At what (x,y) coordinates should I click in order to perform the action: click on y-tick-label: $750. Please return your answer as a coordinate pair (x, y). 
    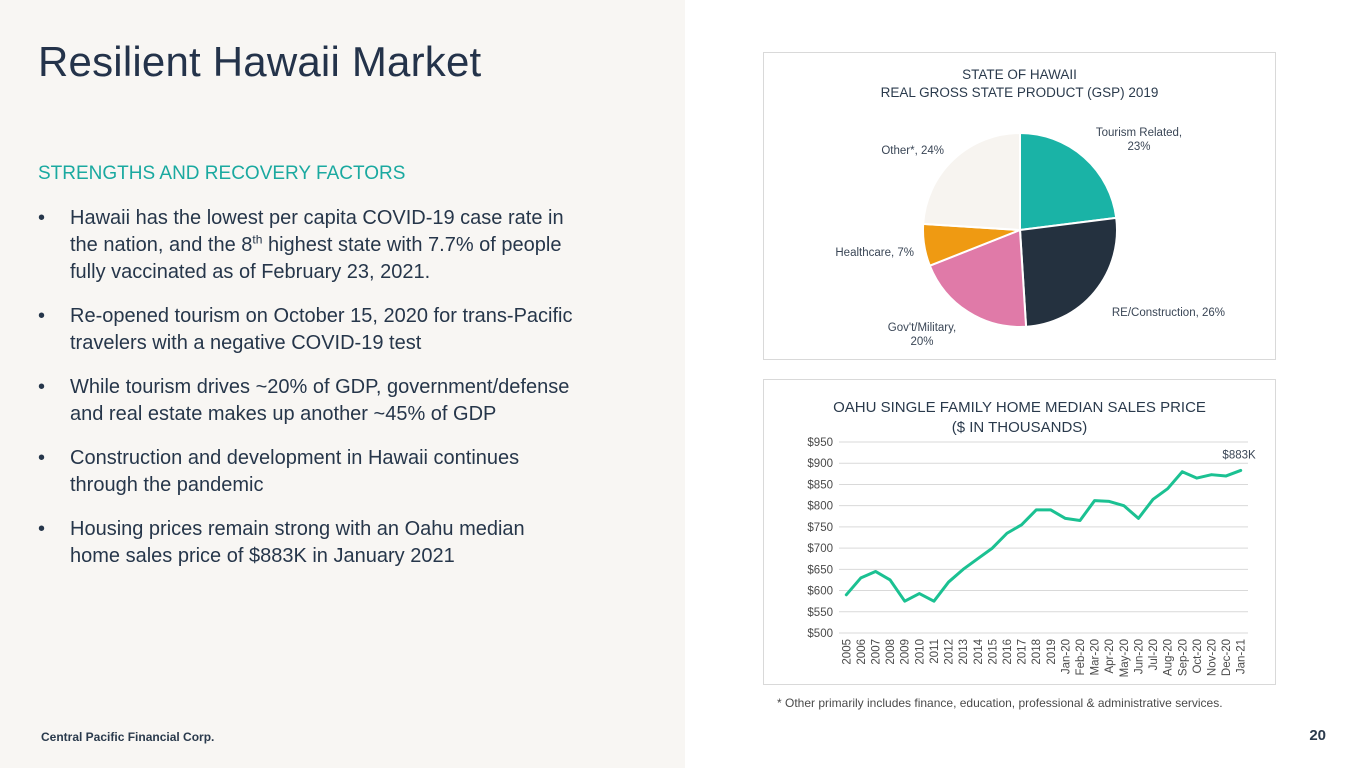
    Looking at the image, I should click on (820, 528).